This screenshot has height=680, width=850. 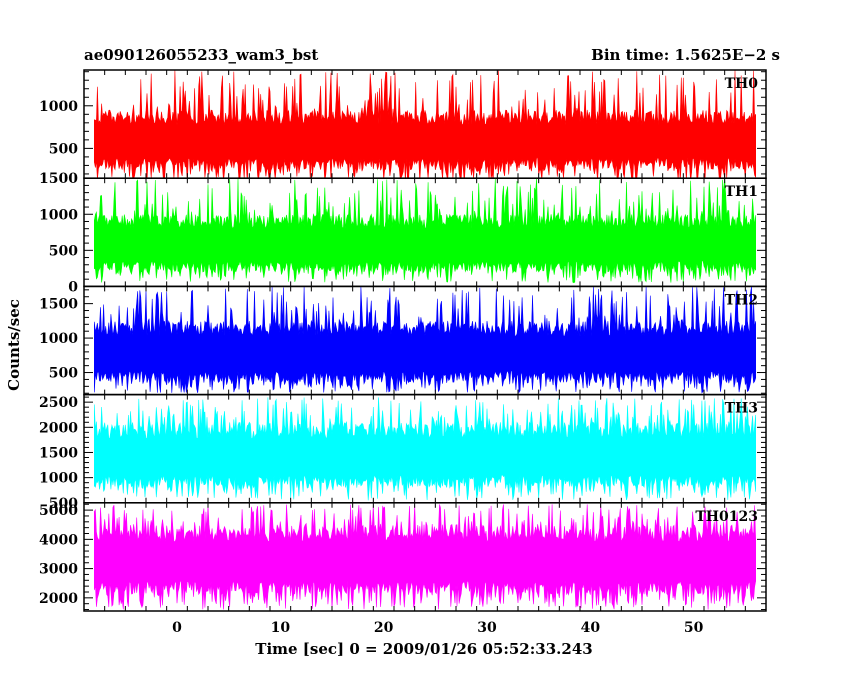 I want to click on y-tick-label: 0, so click(x=73, y=287).